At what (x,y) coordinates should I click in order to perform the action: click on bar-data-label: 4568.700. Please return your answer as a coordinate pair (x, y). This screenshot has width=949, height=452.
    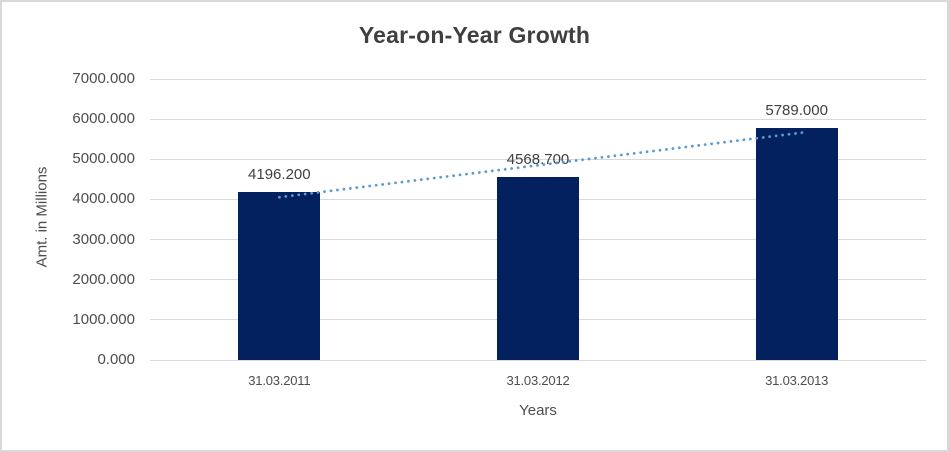
    Looking at the image, I should click on (538, 159).